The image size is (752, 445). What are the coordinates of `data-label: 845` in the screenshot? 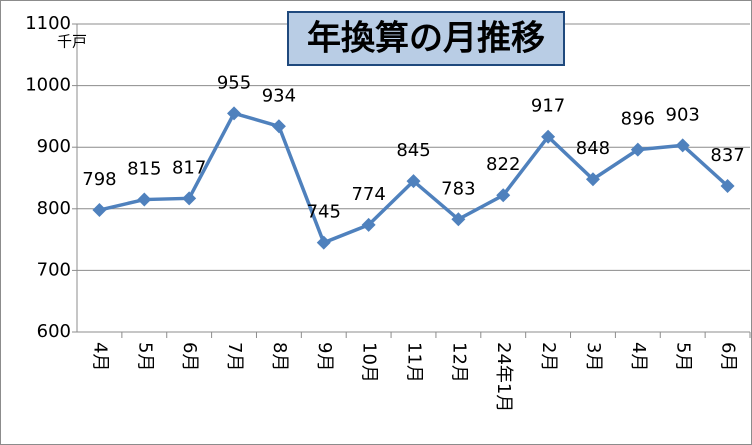 It's located at (413, 150).